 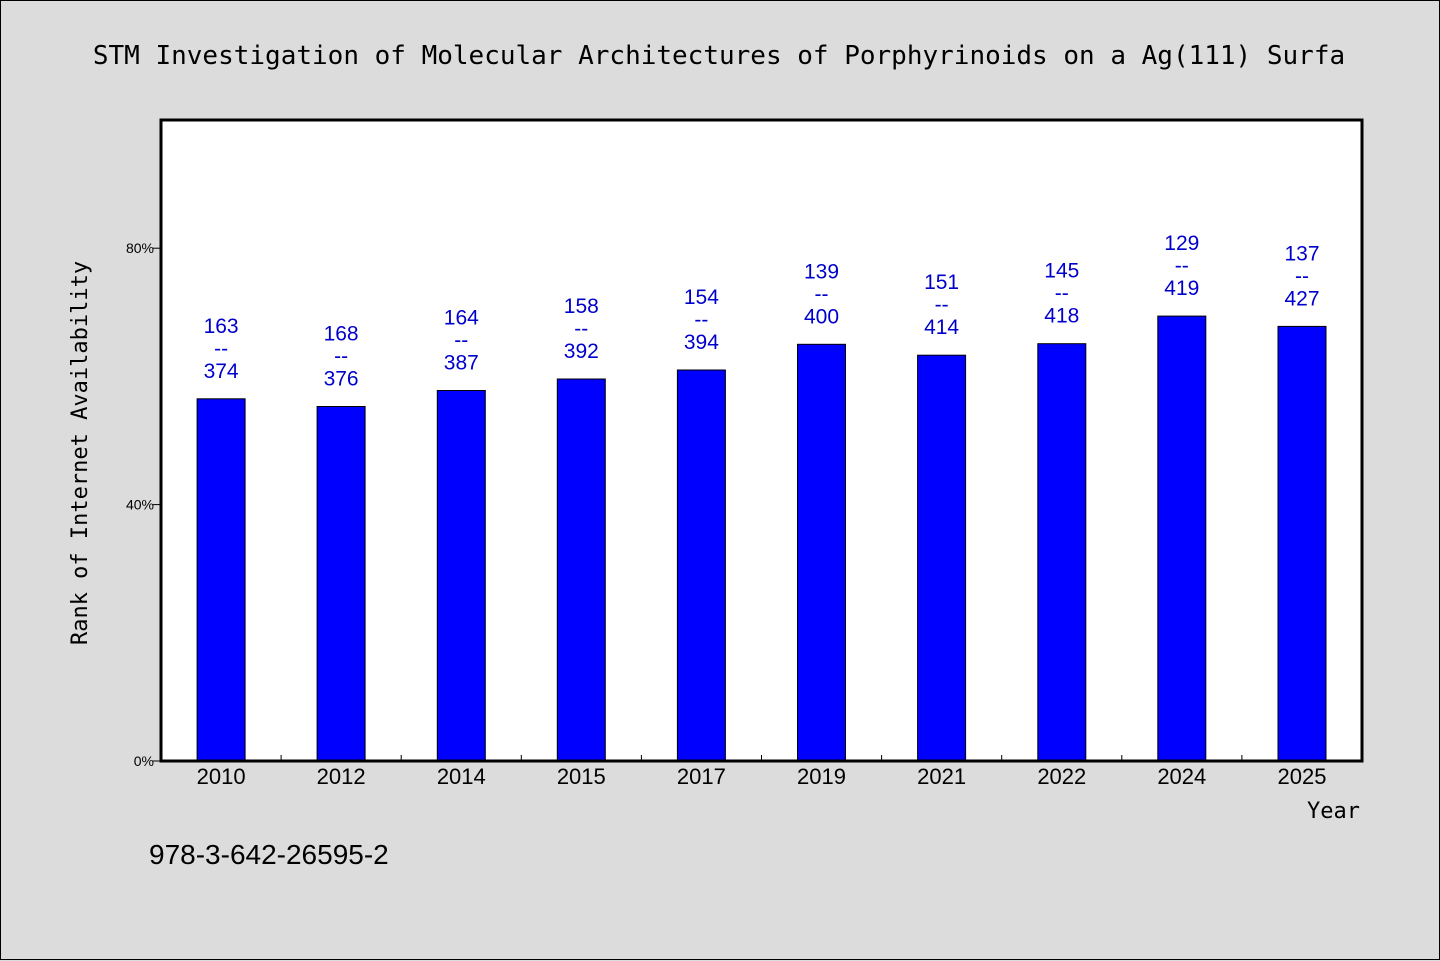 What do you see at coordinates (821, 271) in the screenshot?
I see `data-label-2019-line1: 139` at bounding box center [821, 271].